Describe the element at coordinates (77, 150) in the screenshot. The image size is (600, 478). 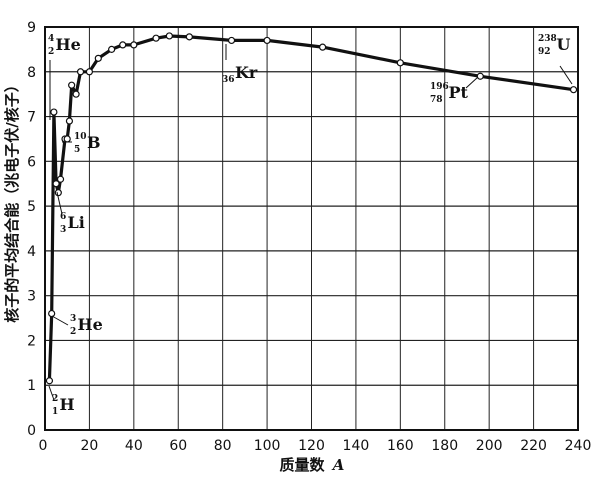
I see `atomic-number: 5` at that location.